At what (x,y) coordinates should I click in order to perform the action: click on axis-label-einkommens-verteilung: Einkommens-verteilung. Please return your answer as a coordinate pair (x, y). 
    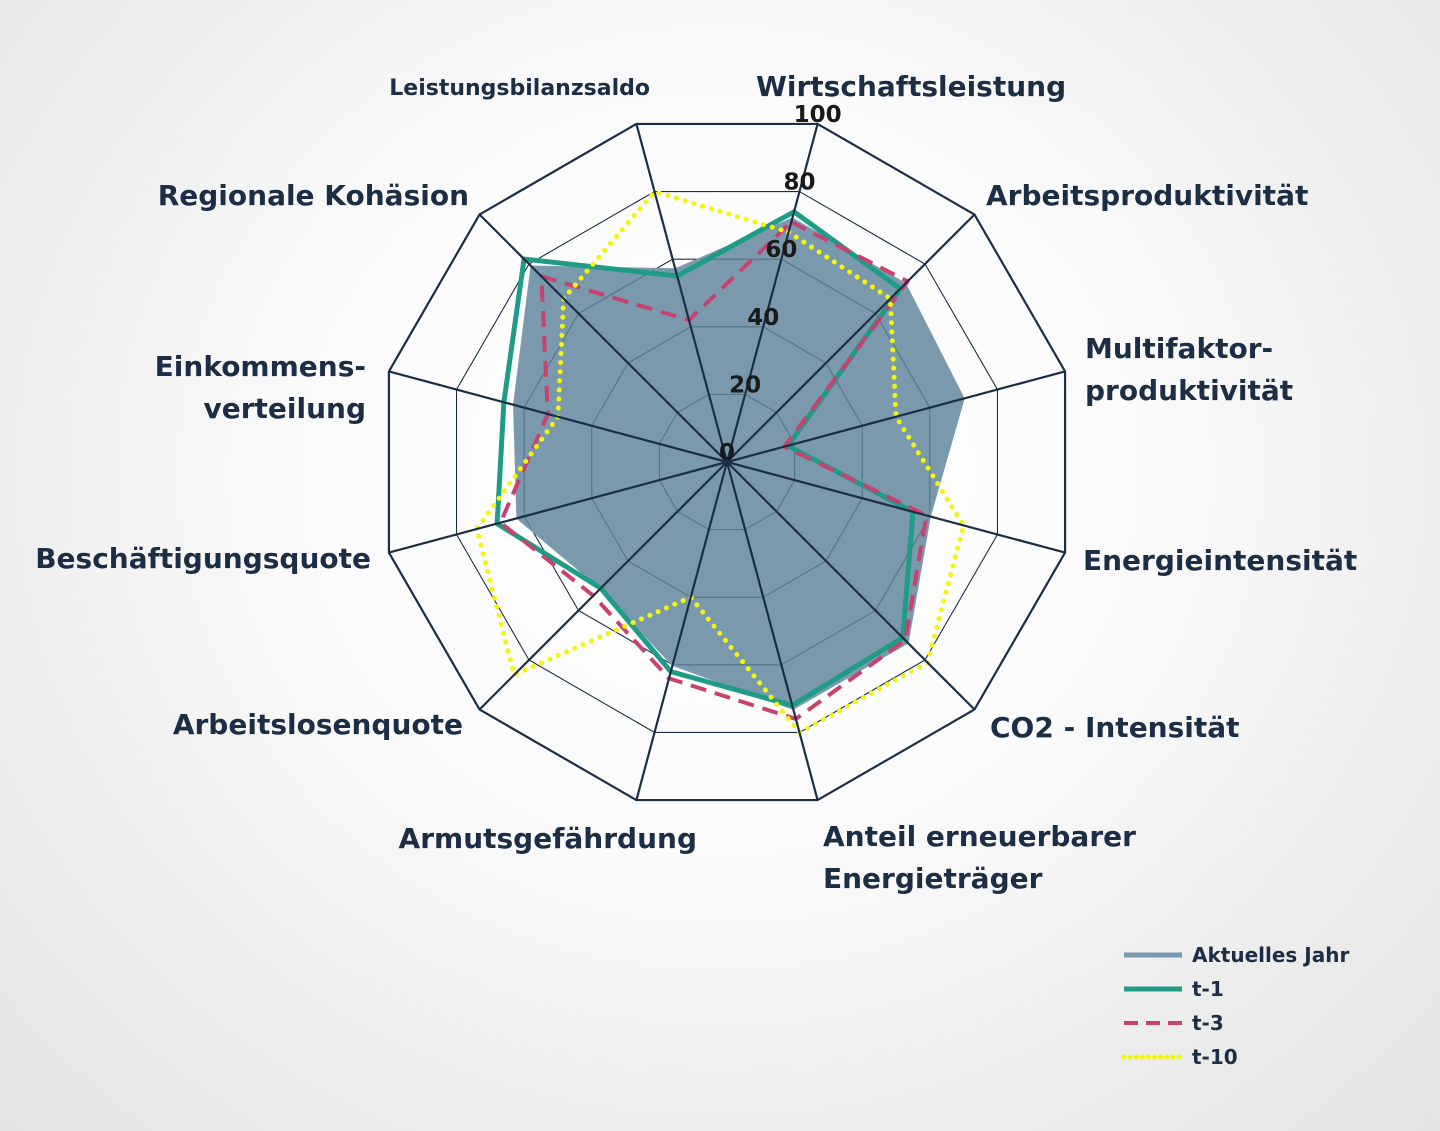
    Looking at the image, I should click on (260, 387).